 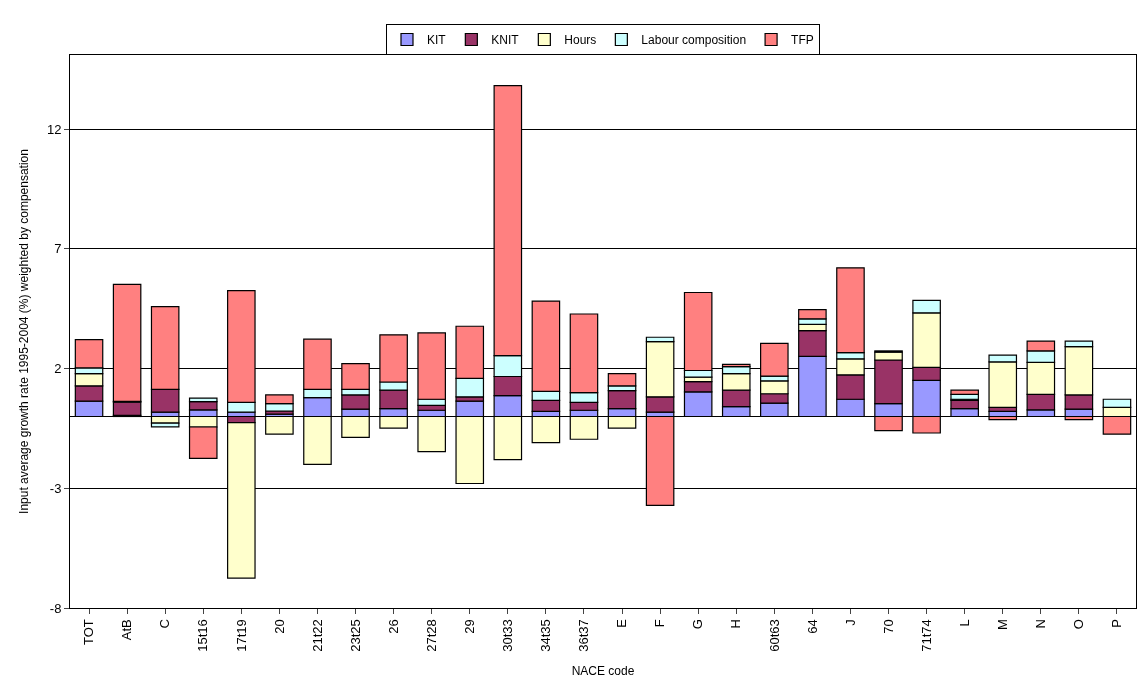 What do you see at coordinates (603, 670) in the screenshot?
I see `x-axis-title: NACE code` at bounding box center [603, 670].